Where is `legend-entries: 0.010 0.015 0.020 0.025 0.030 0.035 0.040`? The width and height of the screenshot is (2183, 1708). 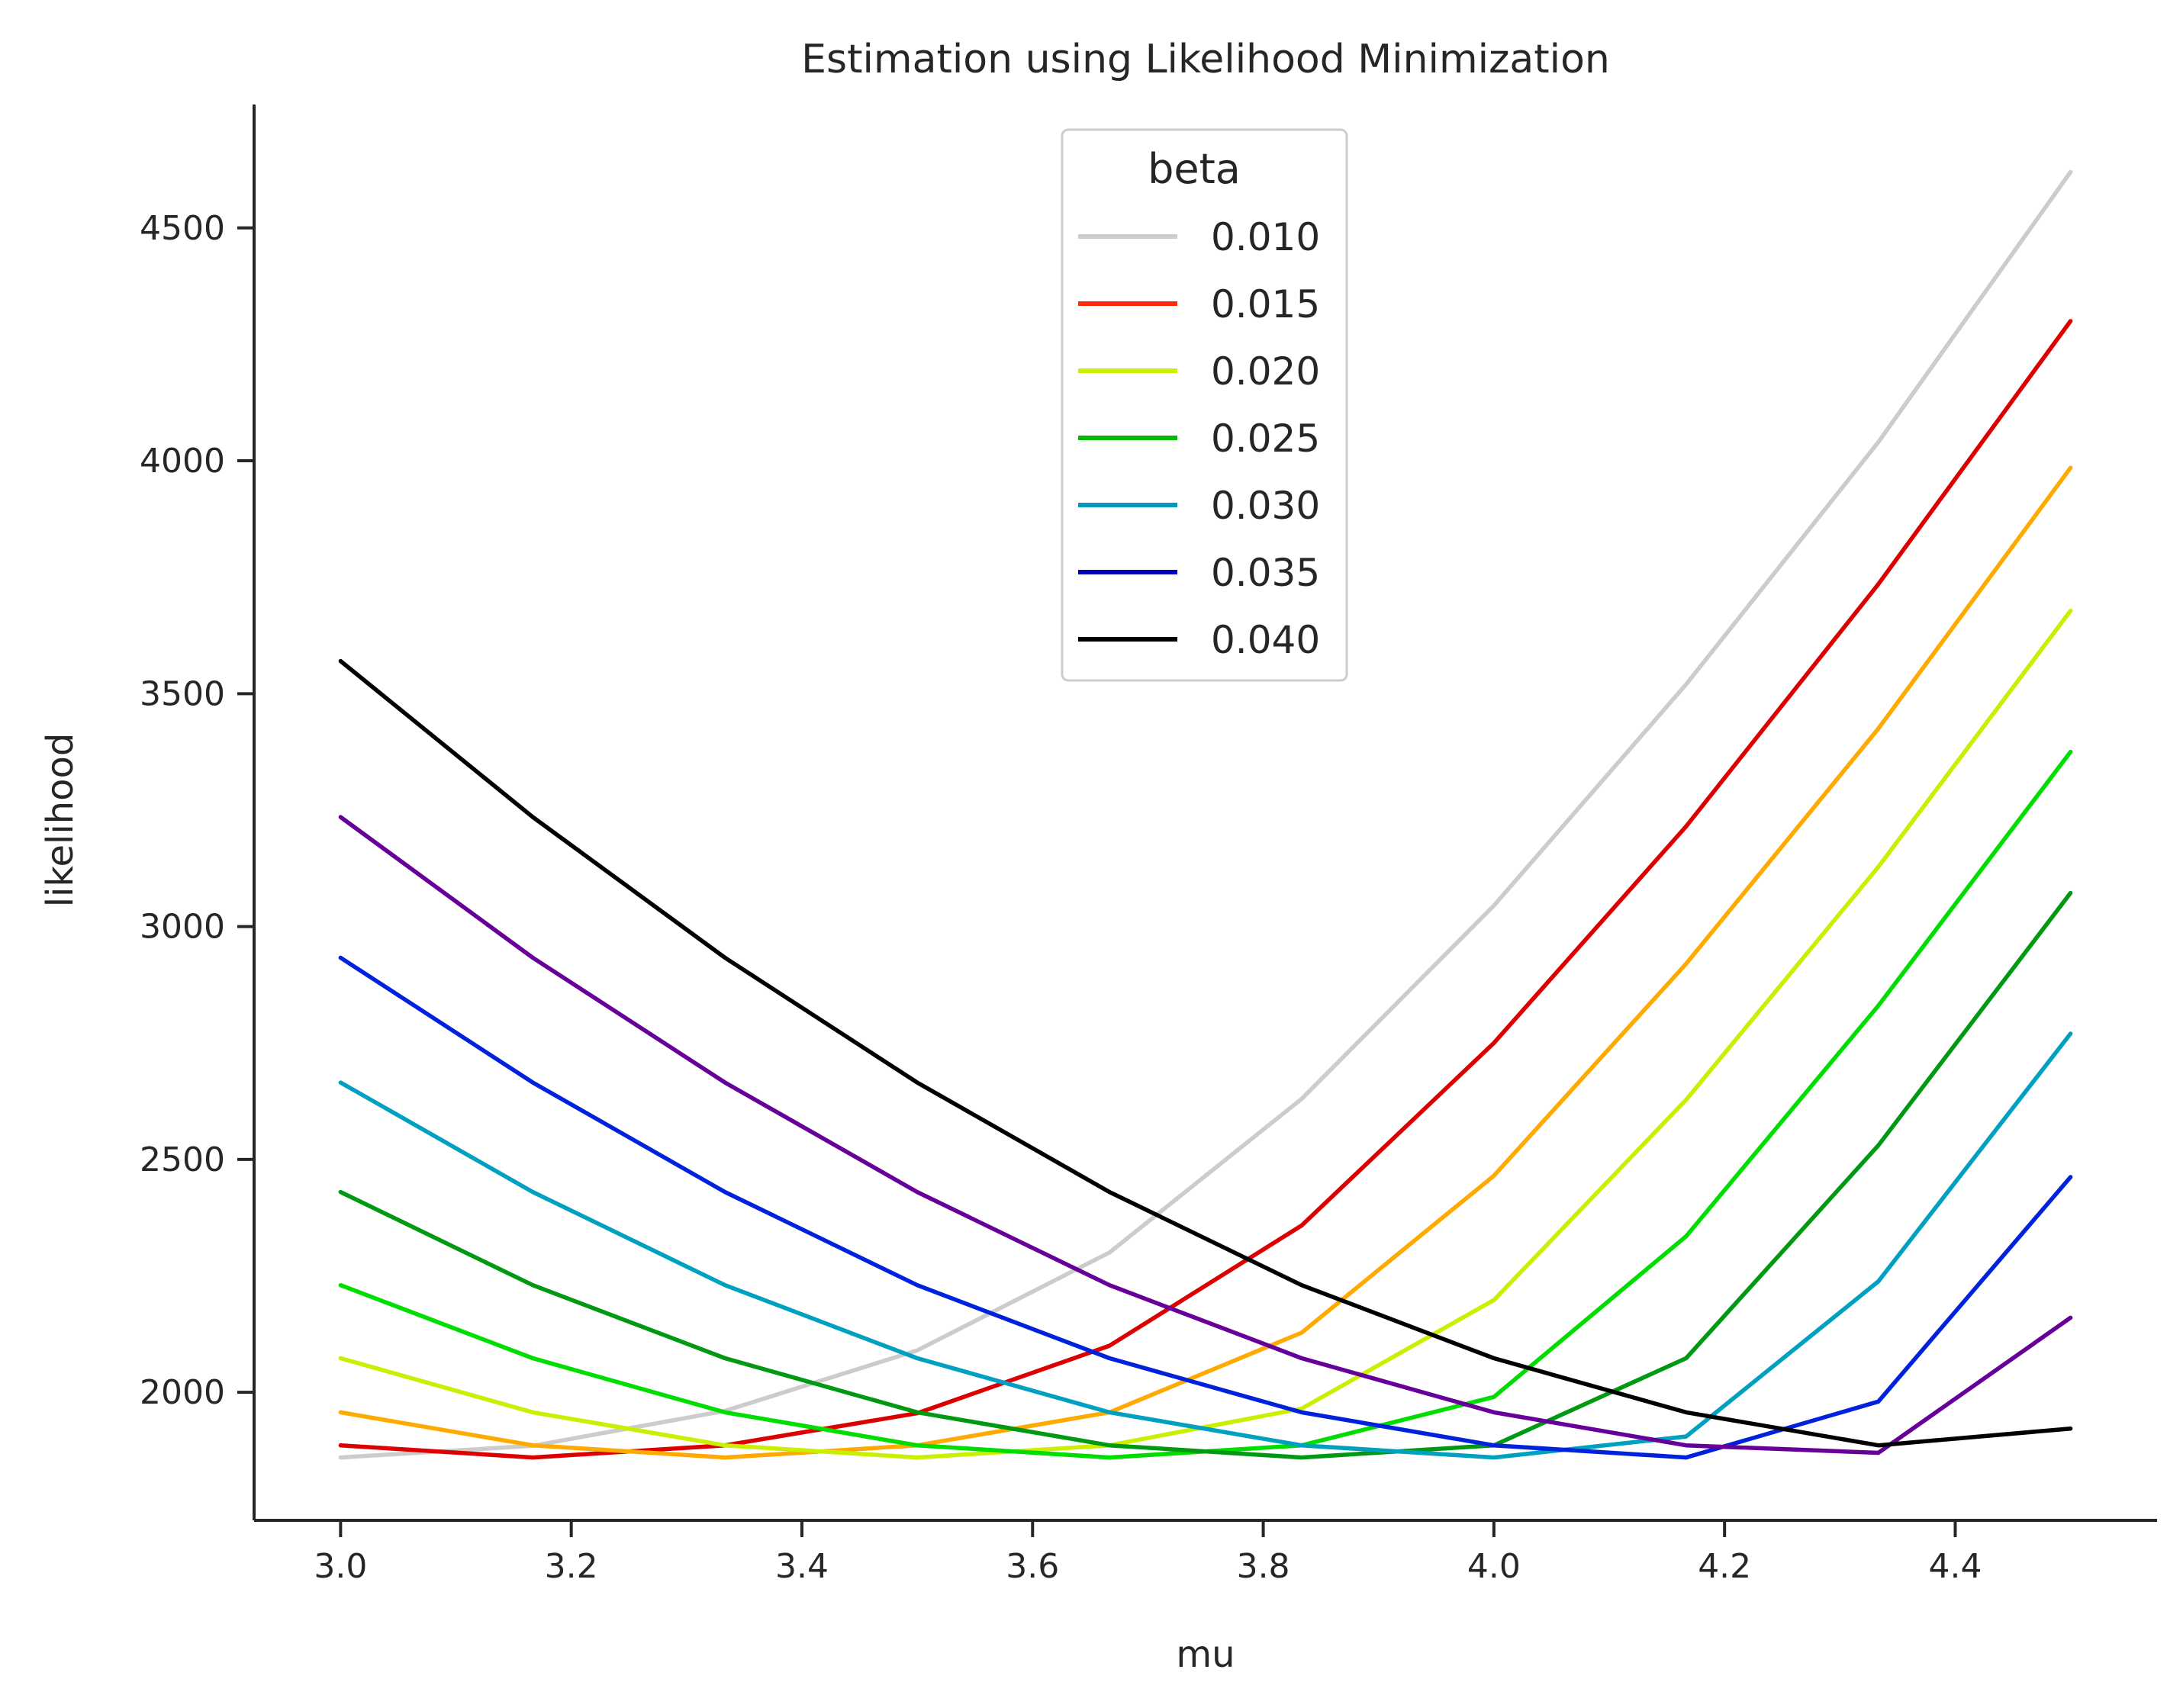 legend-entries: 0.010 0.015 0.020 0.025 0.030 0.035 0.040 is located at coordinates (1199, 439).